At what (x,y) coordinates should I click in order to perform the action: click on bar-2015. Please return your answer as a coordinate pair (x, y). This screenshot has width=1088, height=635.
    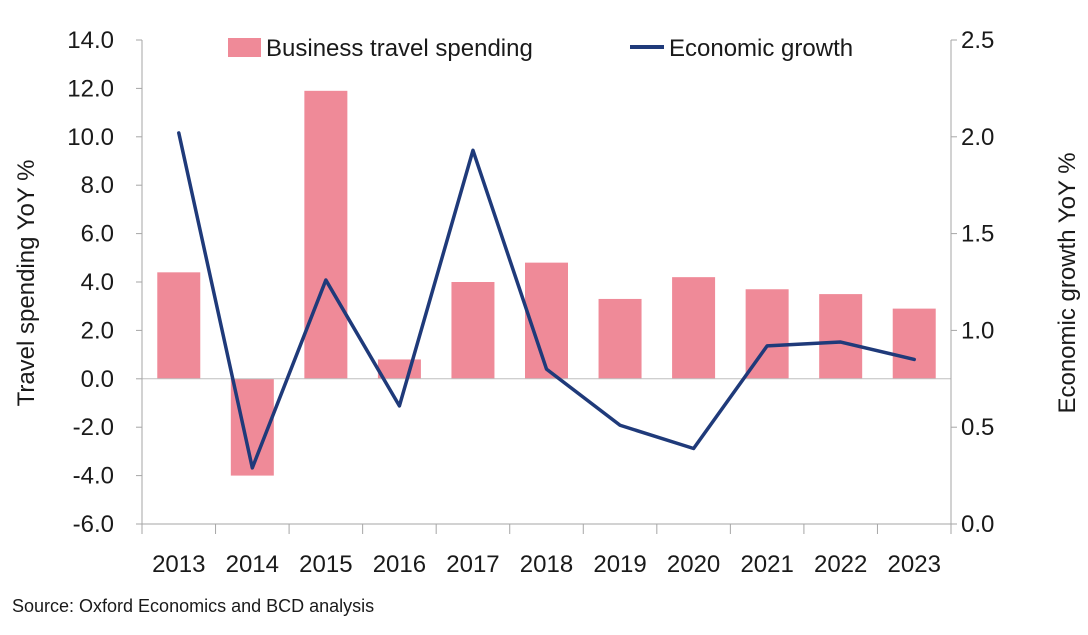
    Looking at the image, I should click on (326, 234).